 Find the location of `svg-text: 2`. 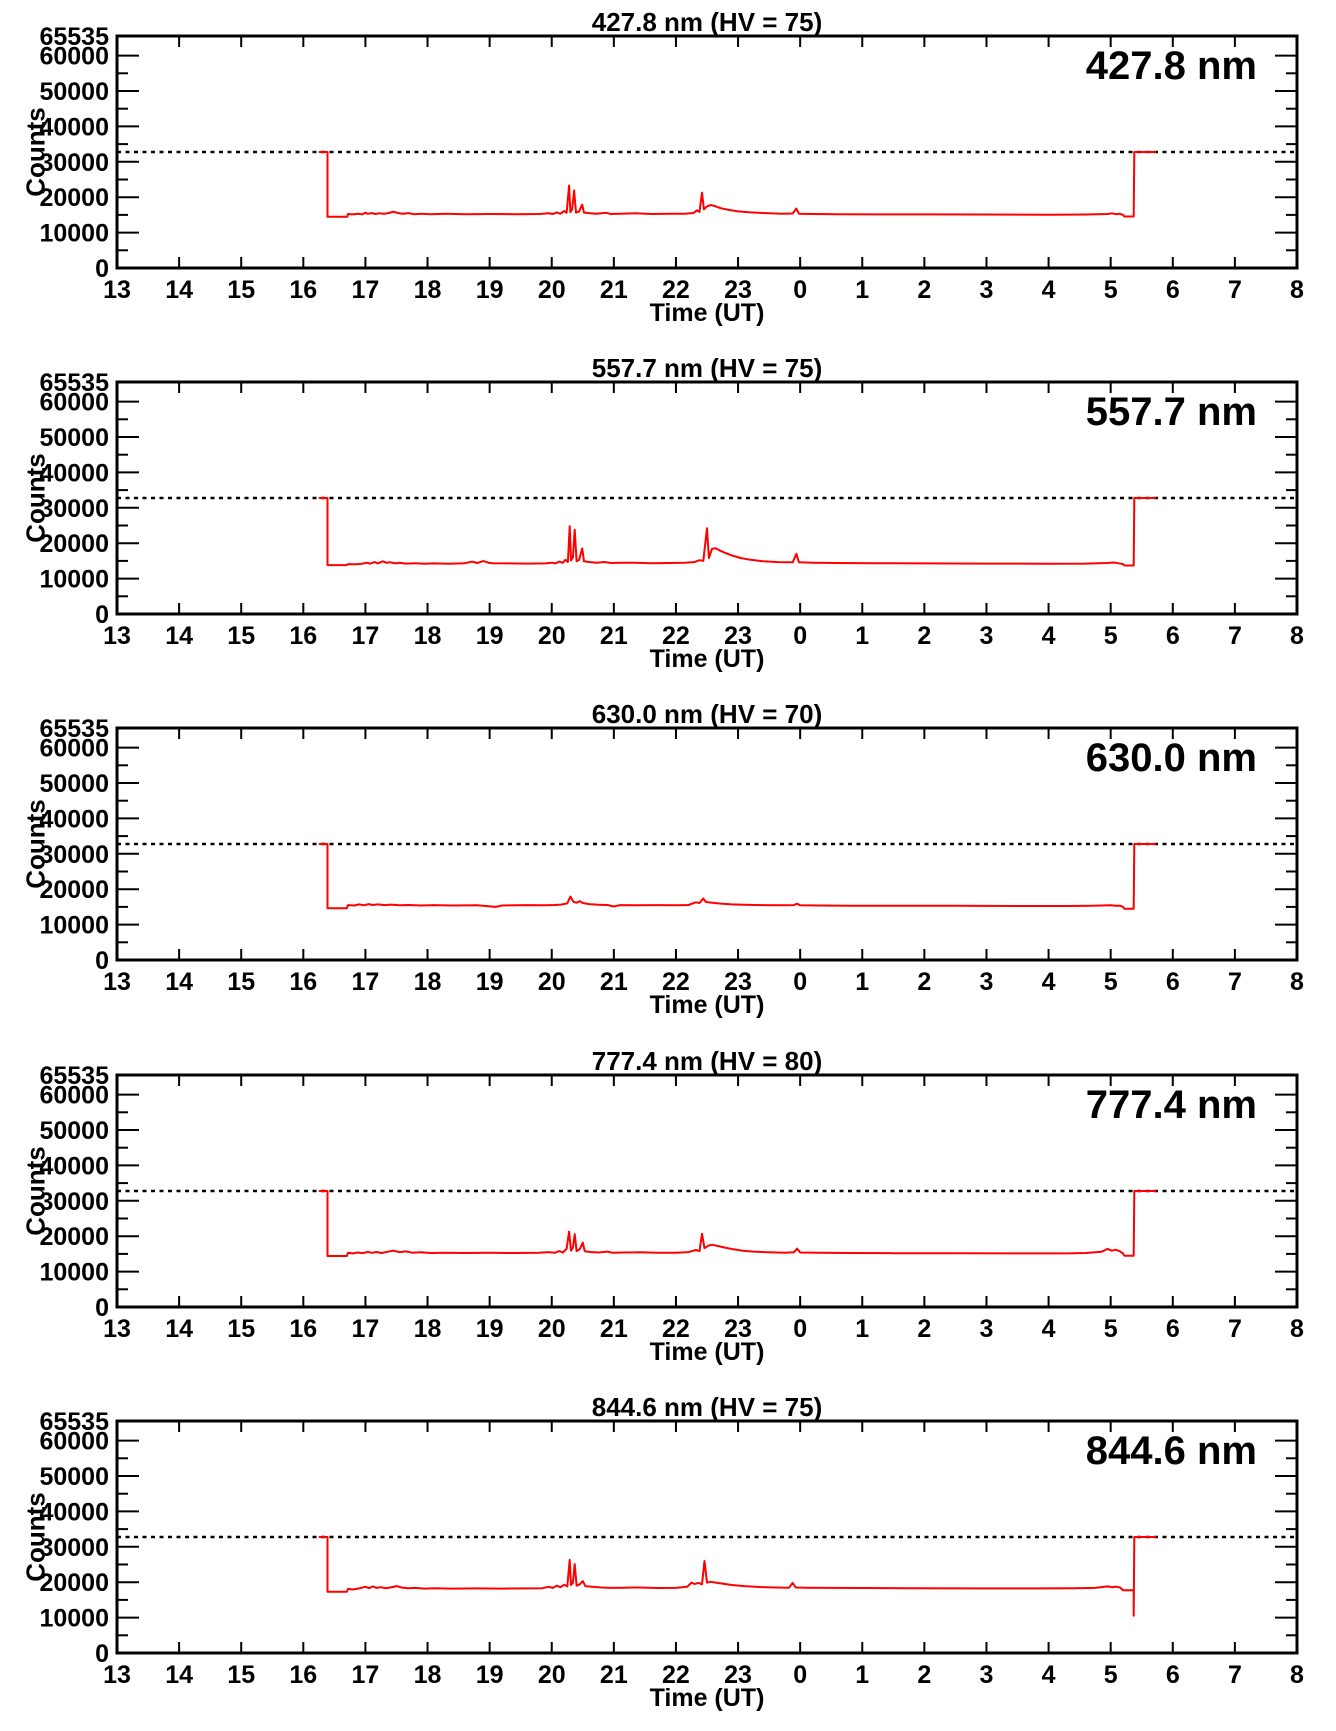

svg-text: 2 is located at coordinates (924, 636).